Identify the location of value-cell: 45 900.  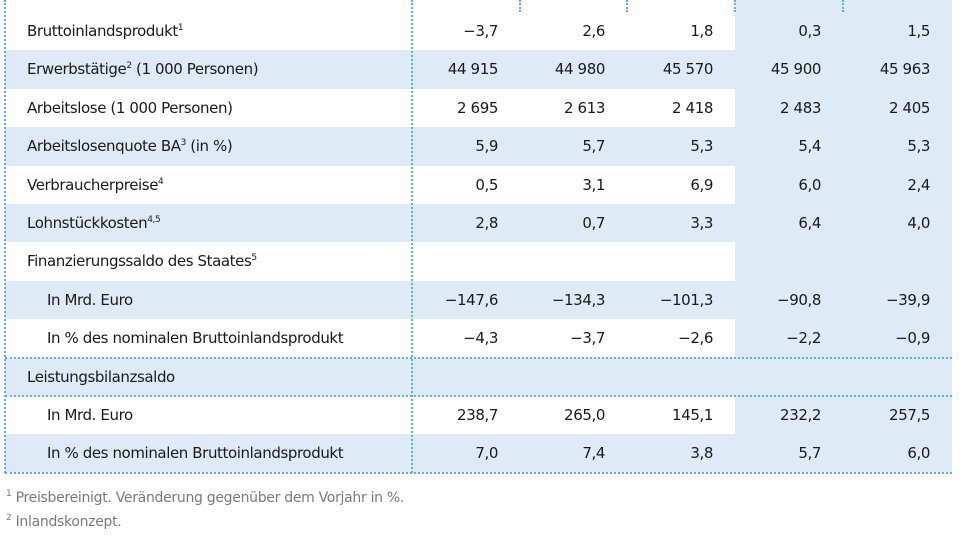
(795, 69).